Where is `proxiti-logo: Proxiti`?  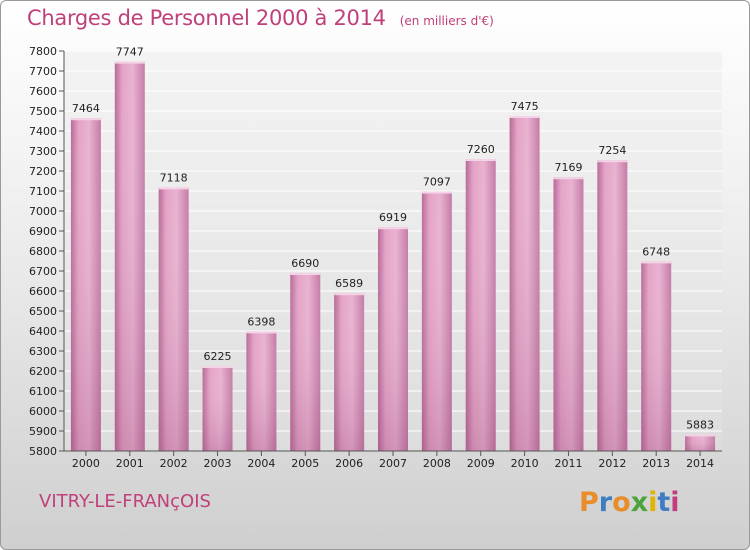 proxiti-logo: Proxiti is located at coordinates (629, 502).